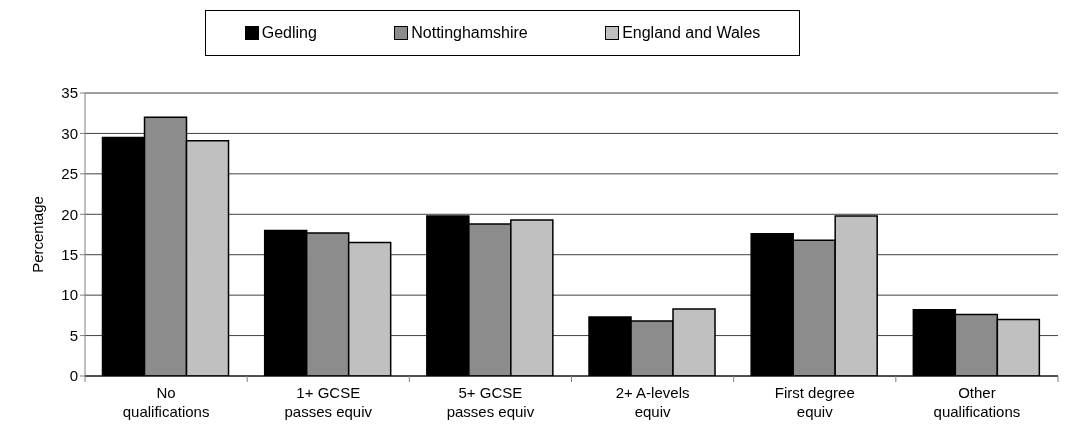  Describe the element at coordinates (289, 33) in the screenshot. I see `legend-label: Gedling` at that location.